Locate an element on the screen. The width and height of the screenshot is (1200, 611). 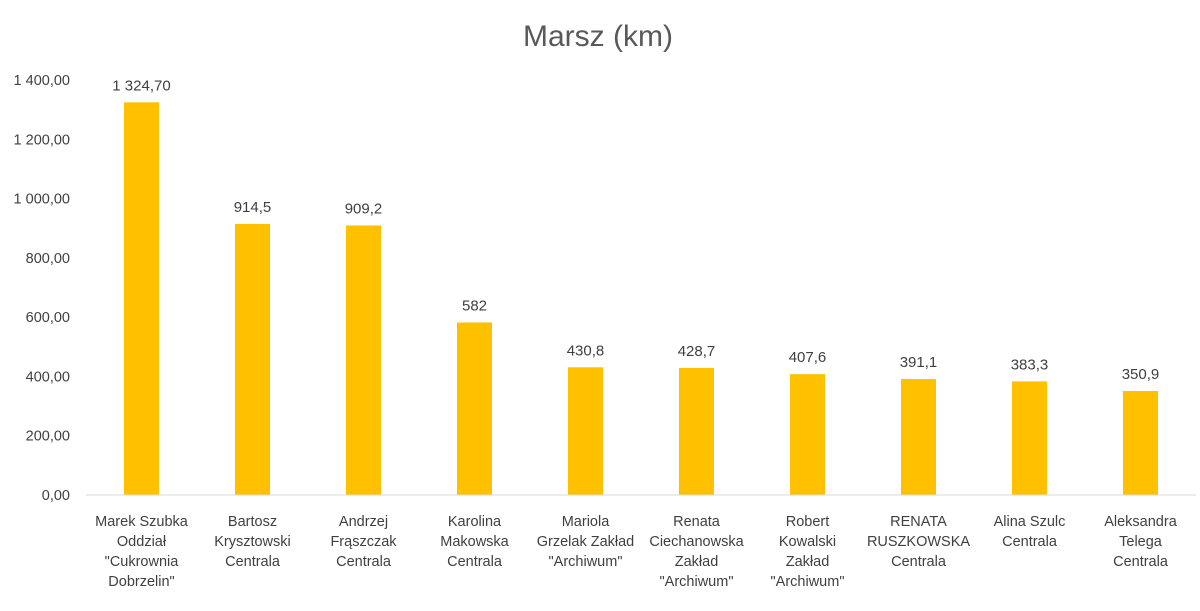
category-label-line: Frąszczak is located at coordinates (363, 542).